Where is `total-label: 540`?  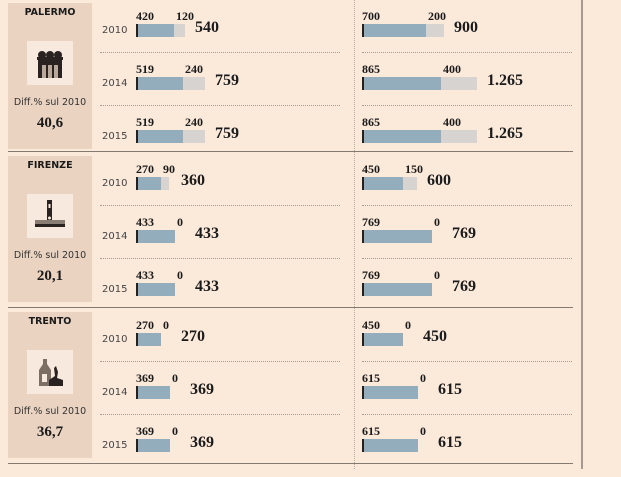 total-label: 540 is located at coordinates (207, 27).